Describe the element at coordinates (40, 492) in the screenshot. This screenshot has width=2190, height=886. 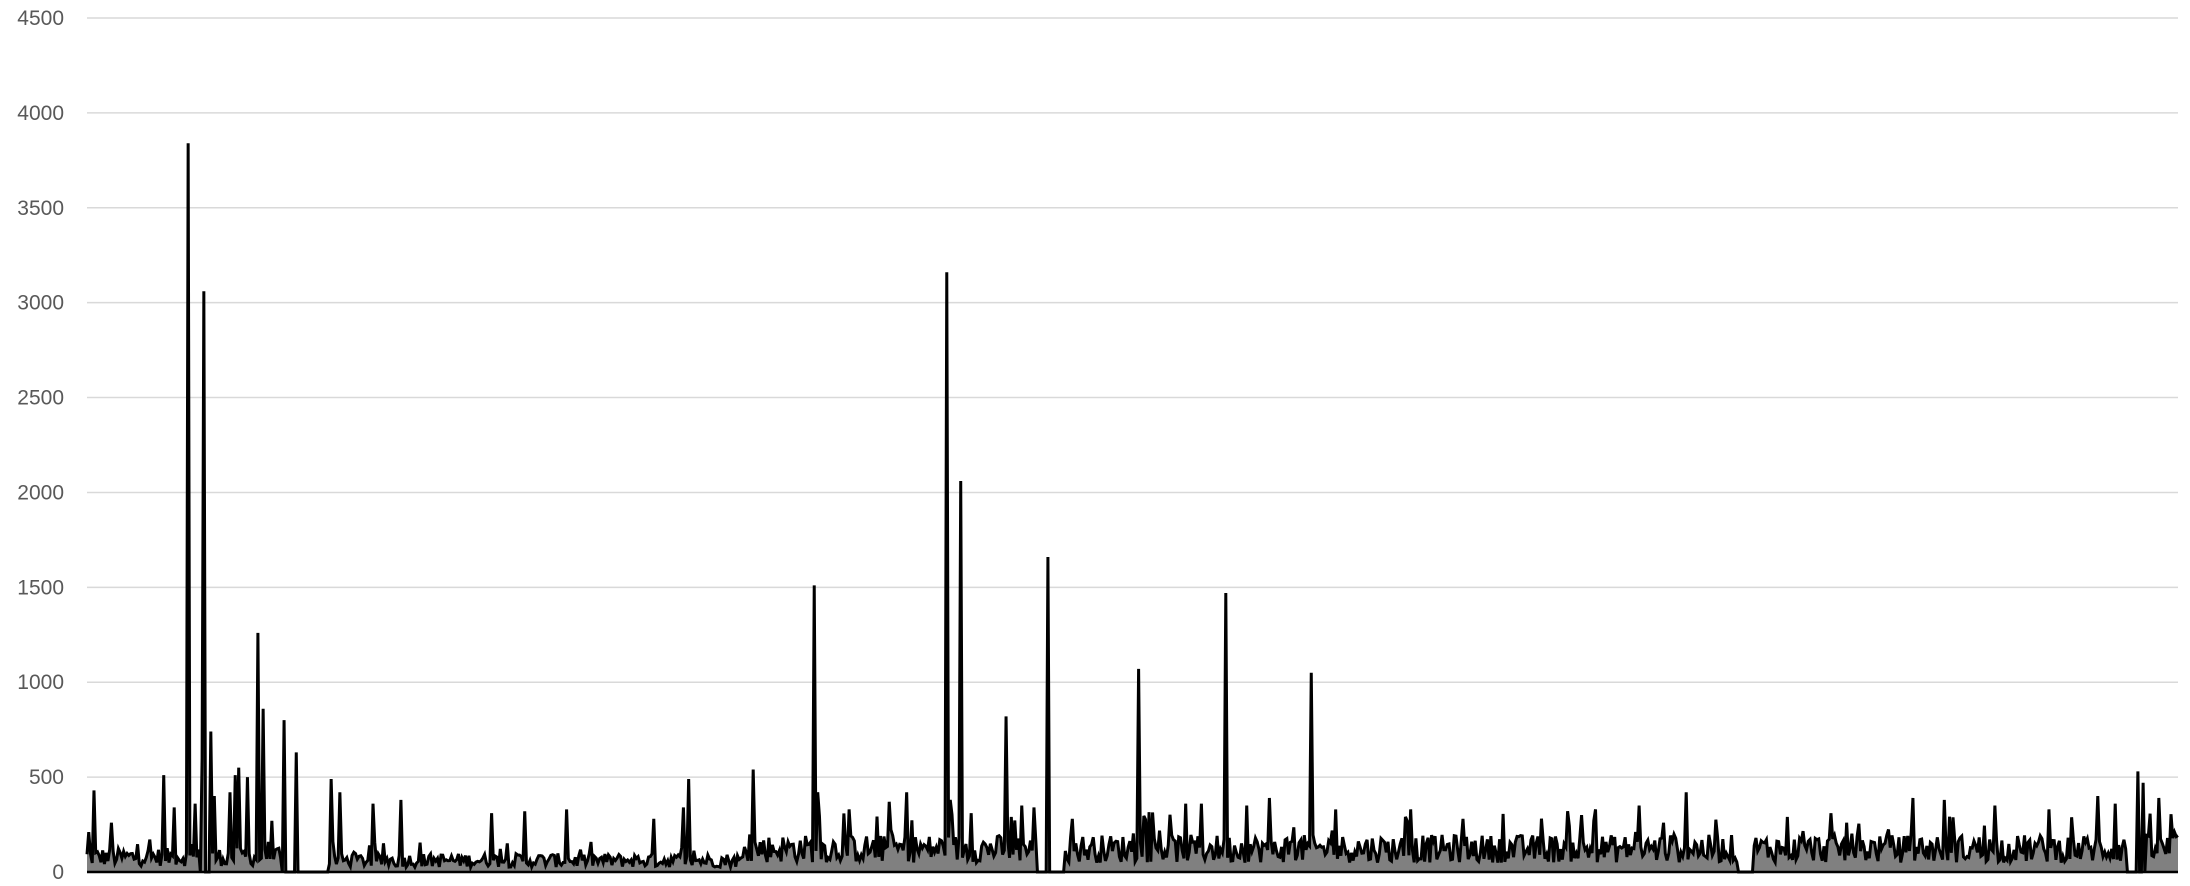
I see `y-tick-label: 2000` at that location.